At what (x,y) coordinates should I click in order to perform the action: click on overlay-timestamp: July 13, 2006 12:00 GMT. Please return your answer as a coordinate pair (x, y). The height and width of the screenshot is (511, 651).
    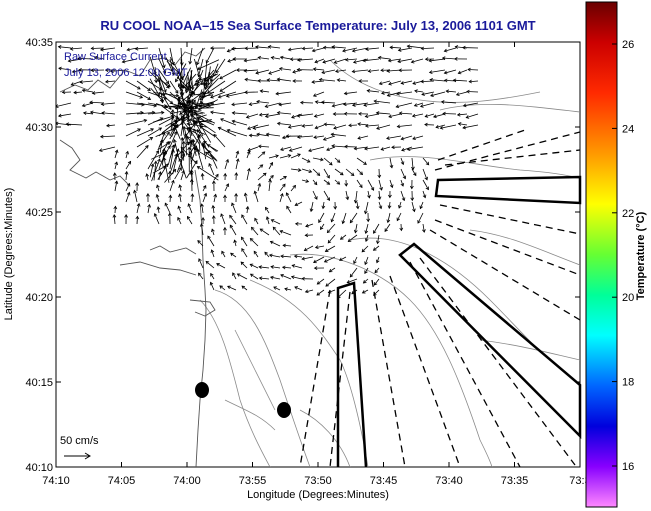
    Looking at the image, I should click on (126, 73).